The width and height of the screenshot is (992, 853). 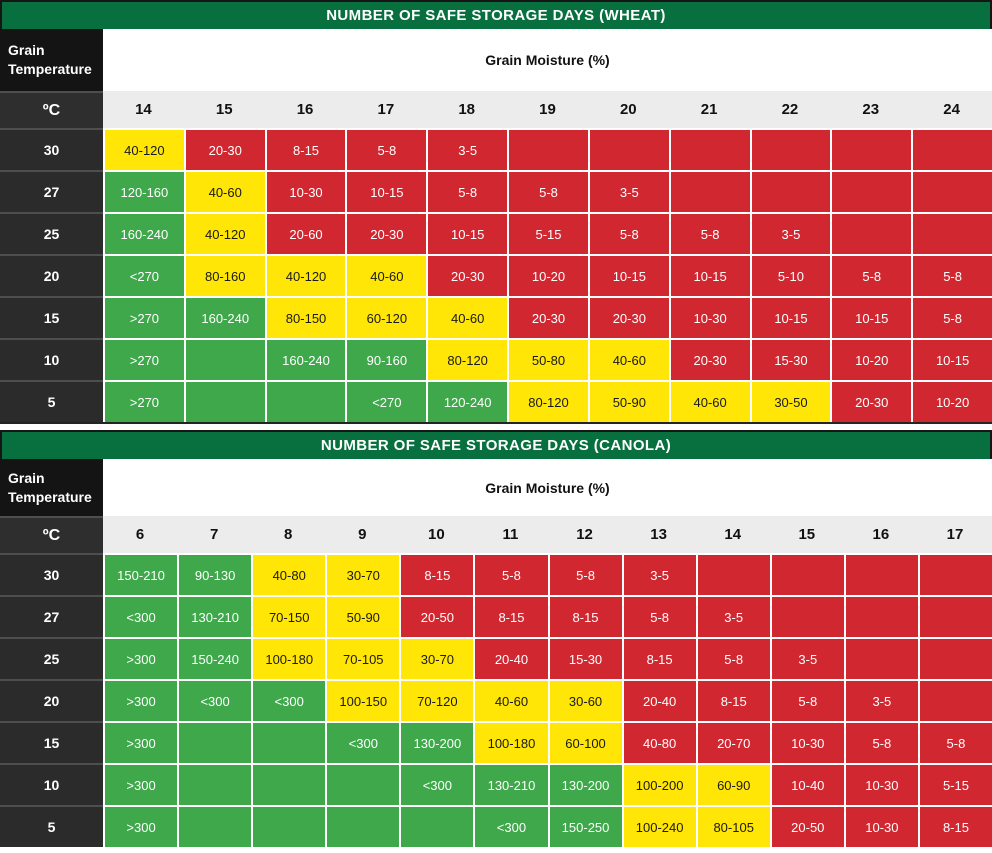 What do you see at coordinates (224, 275) in the screenshot?
I see `storage-days-cell: 80-160` at bounding box center [224, 275].